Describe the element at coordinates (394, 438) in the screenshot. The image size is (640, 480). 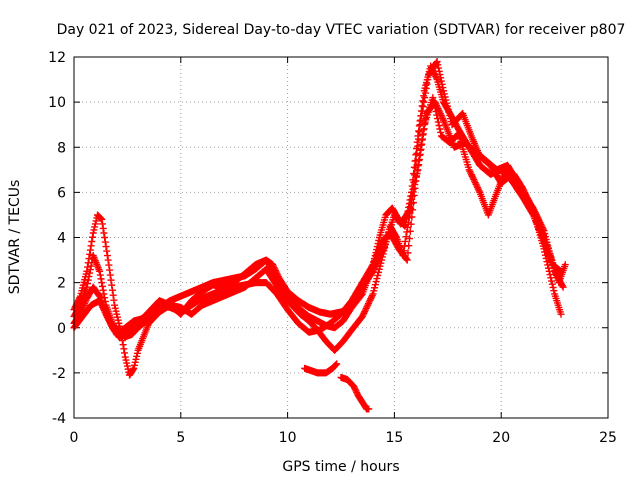
I see `x-tick-label: 15` at that location.